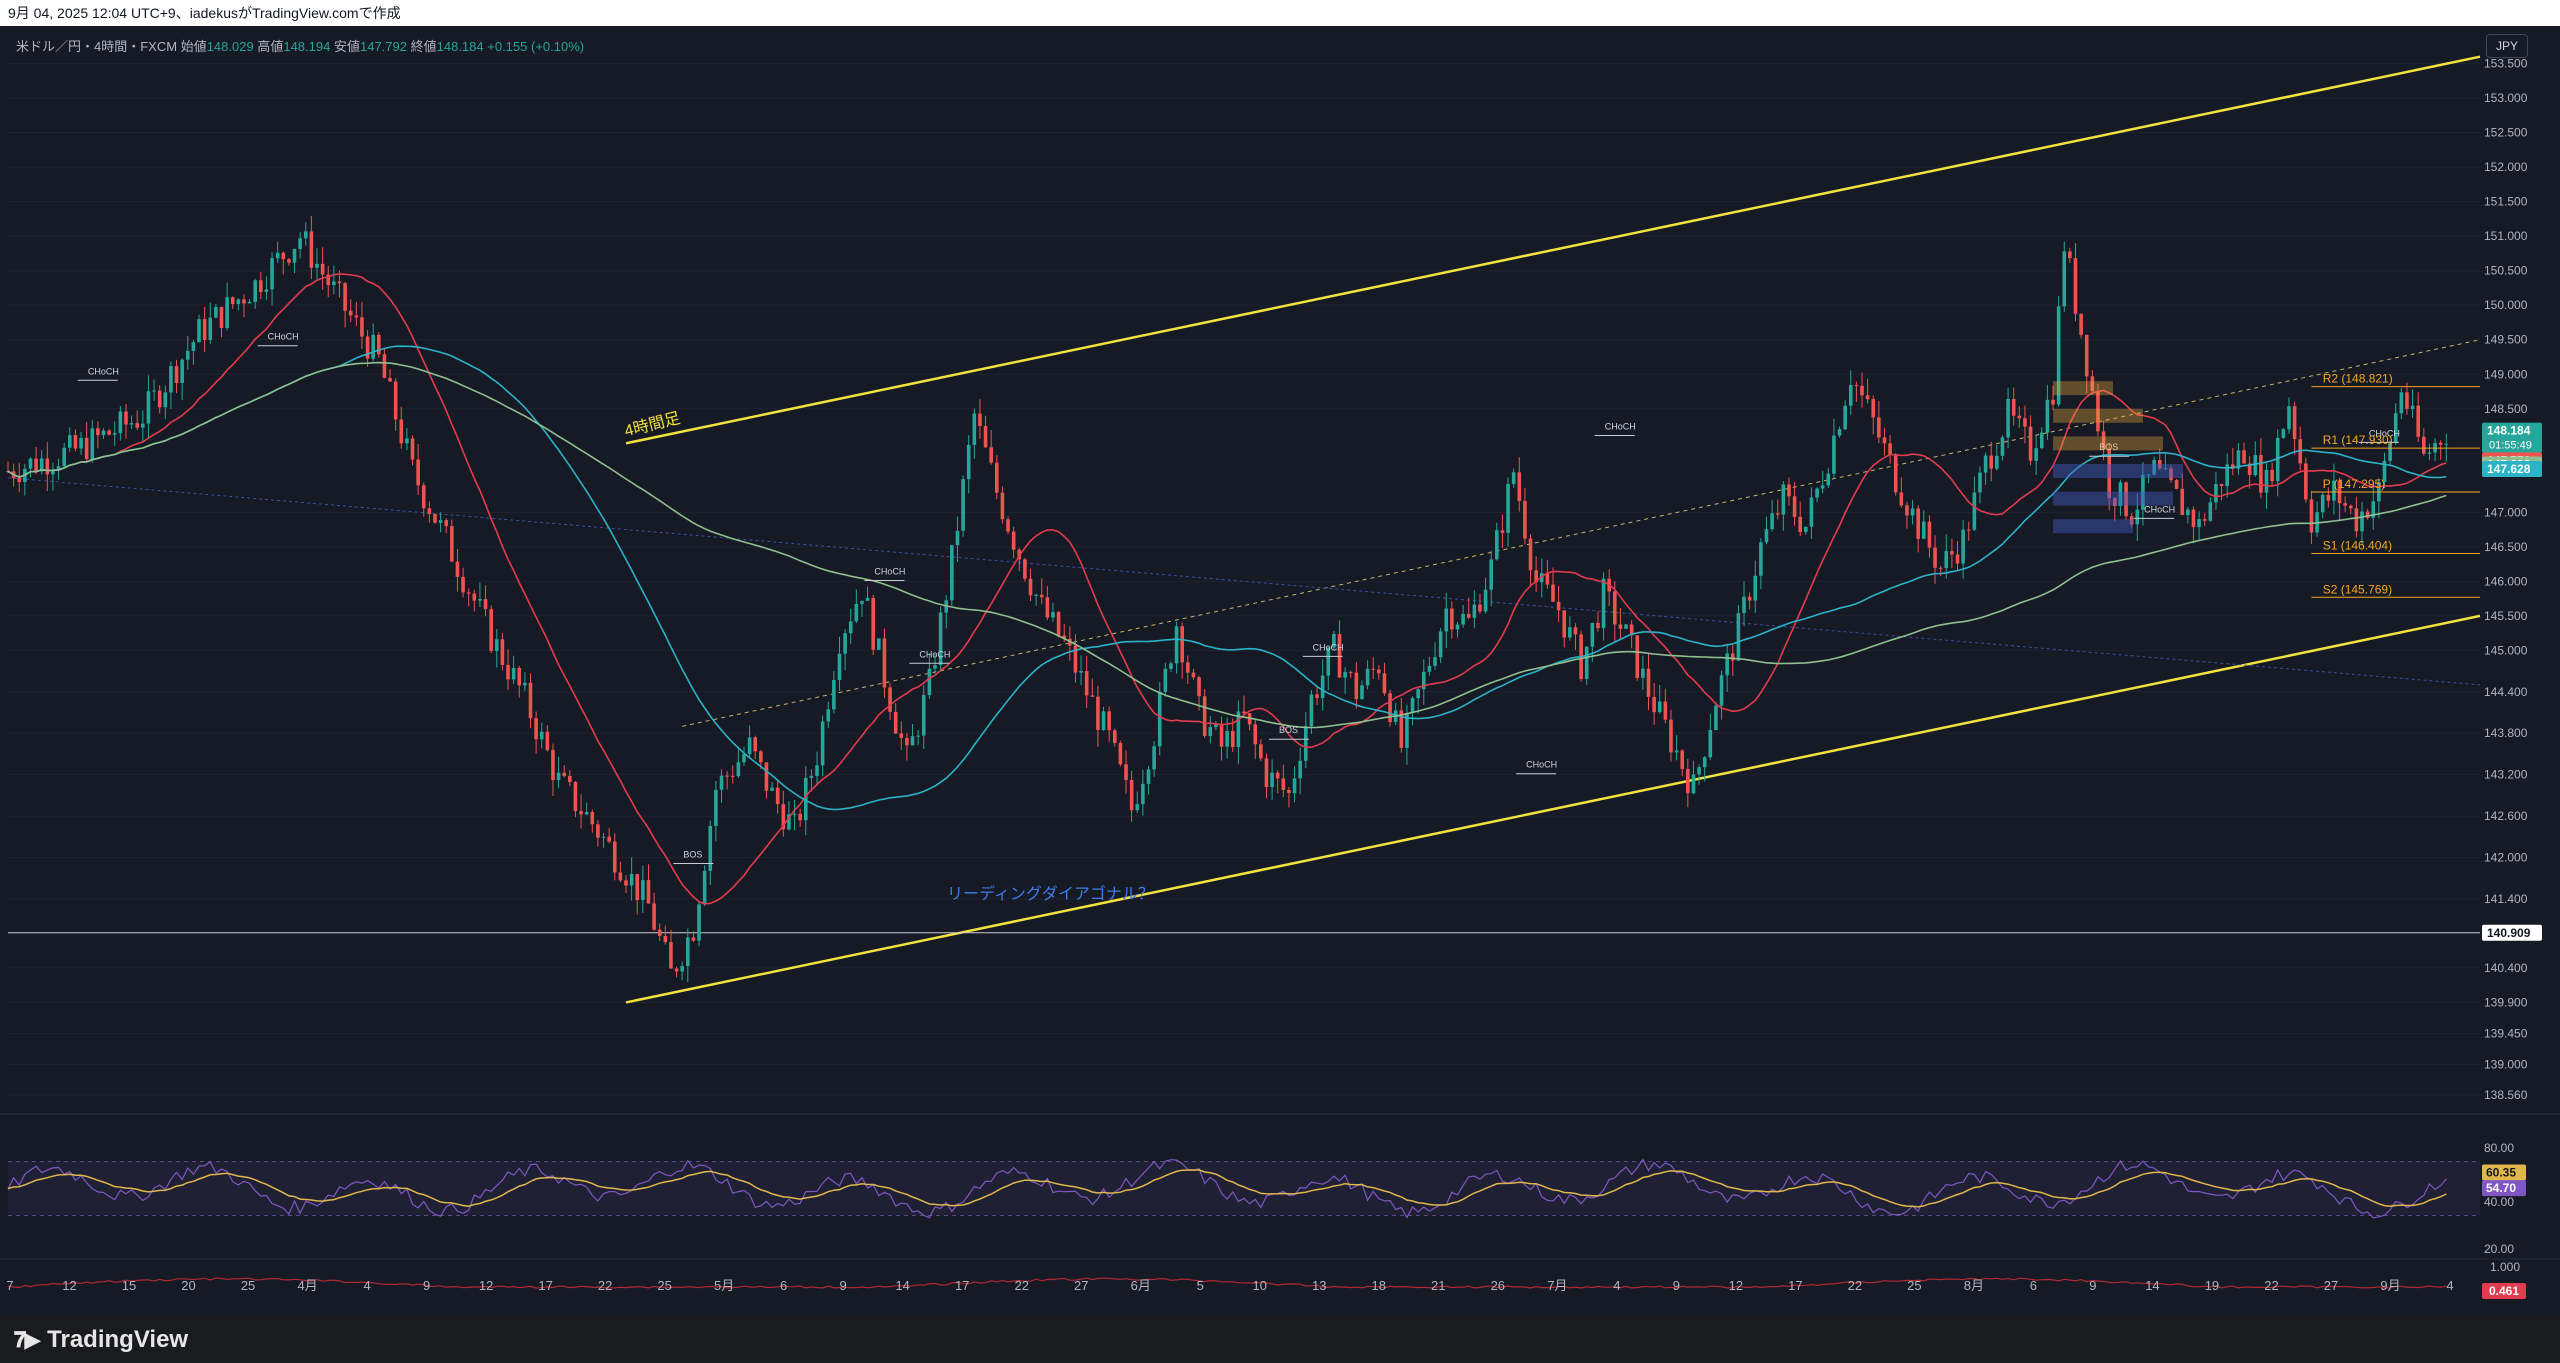 This screenshot has height=1363, width=2560. I want to click on brand-name: TradingView, so click(118, 1339).